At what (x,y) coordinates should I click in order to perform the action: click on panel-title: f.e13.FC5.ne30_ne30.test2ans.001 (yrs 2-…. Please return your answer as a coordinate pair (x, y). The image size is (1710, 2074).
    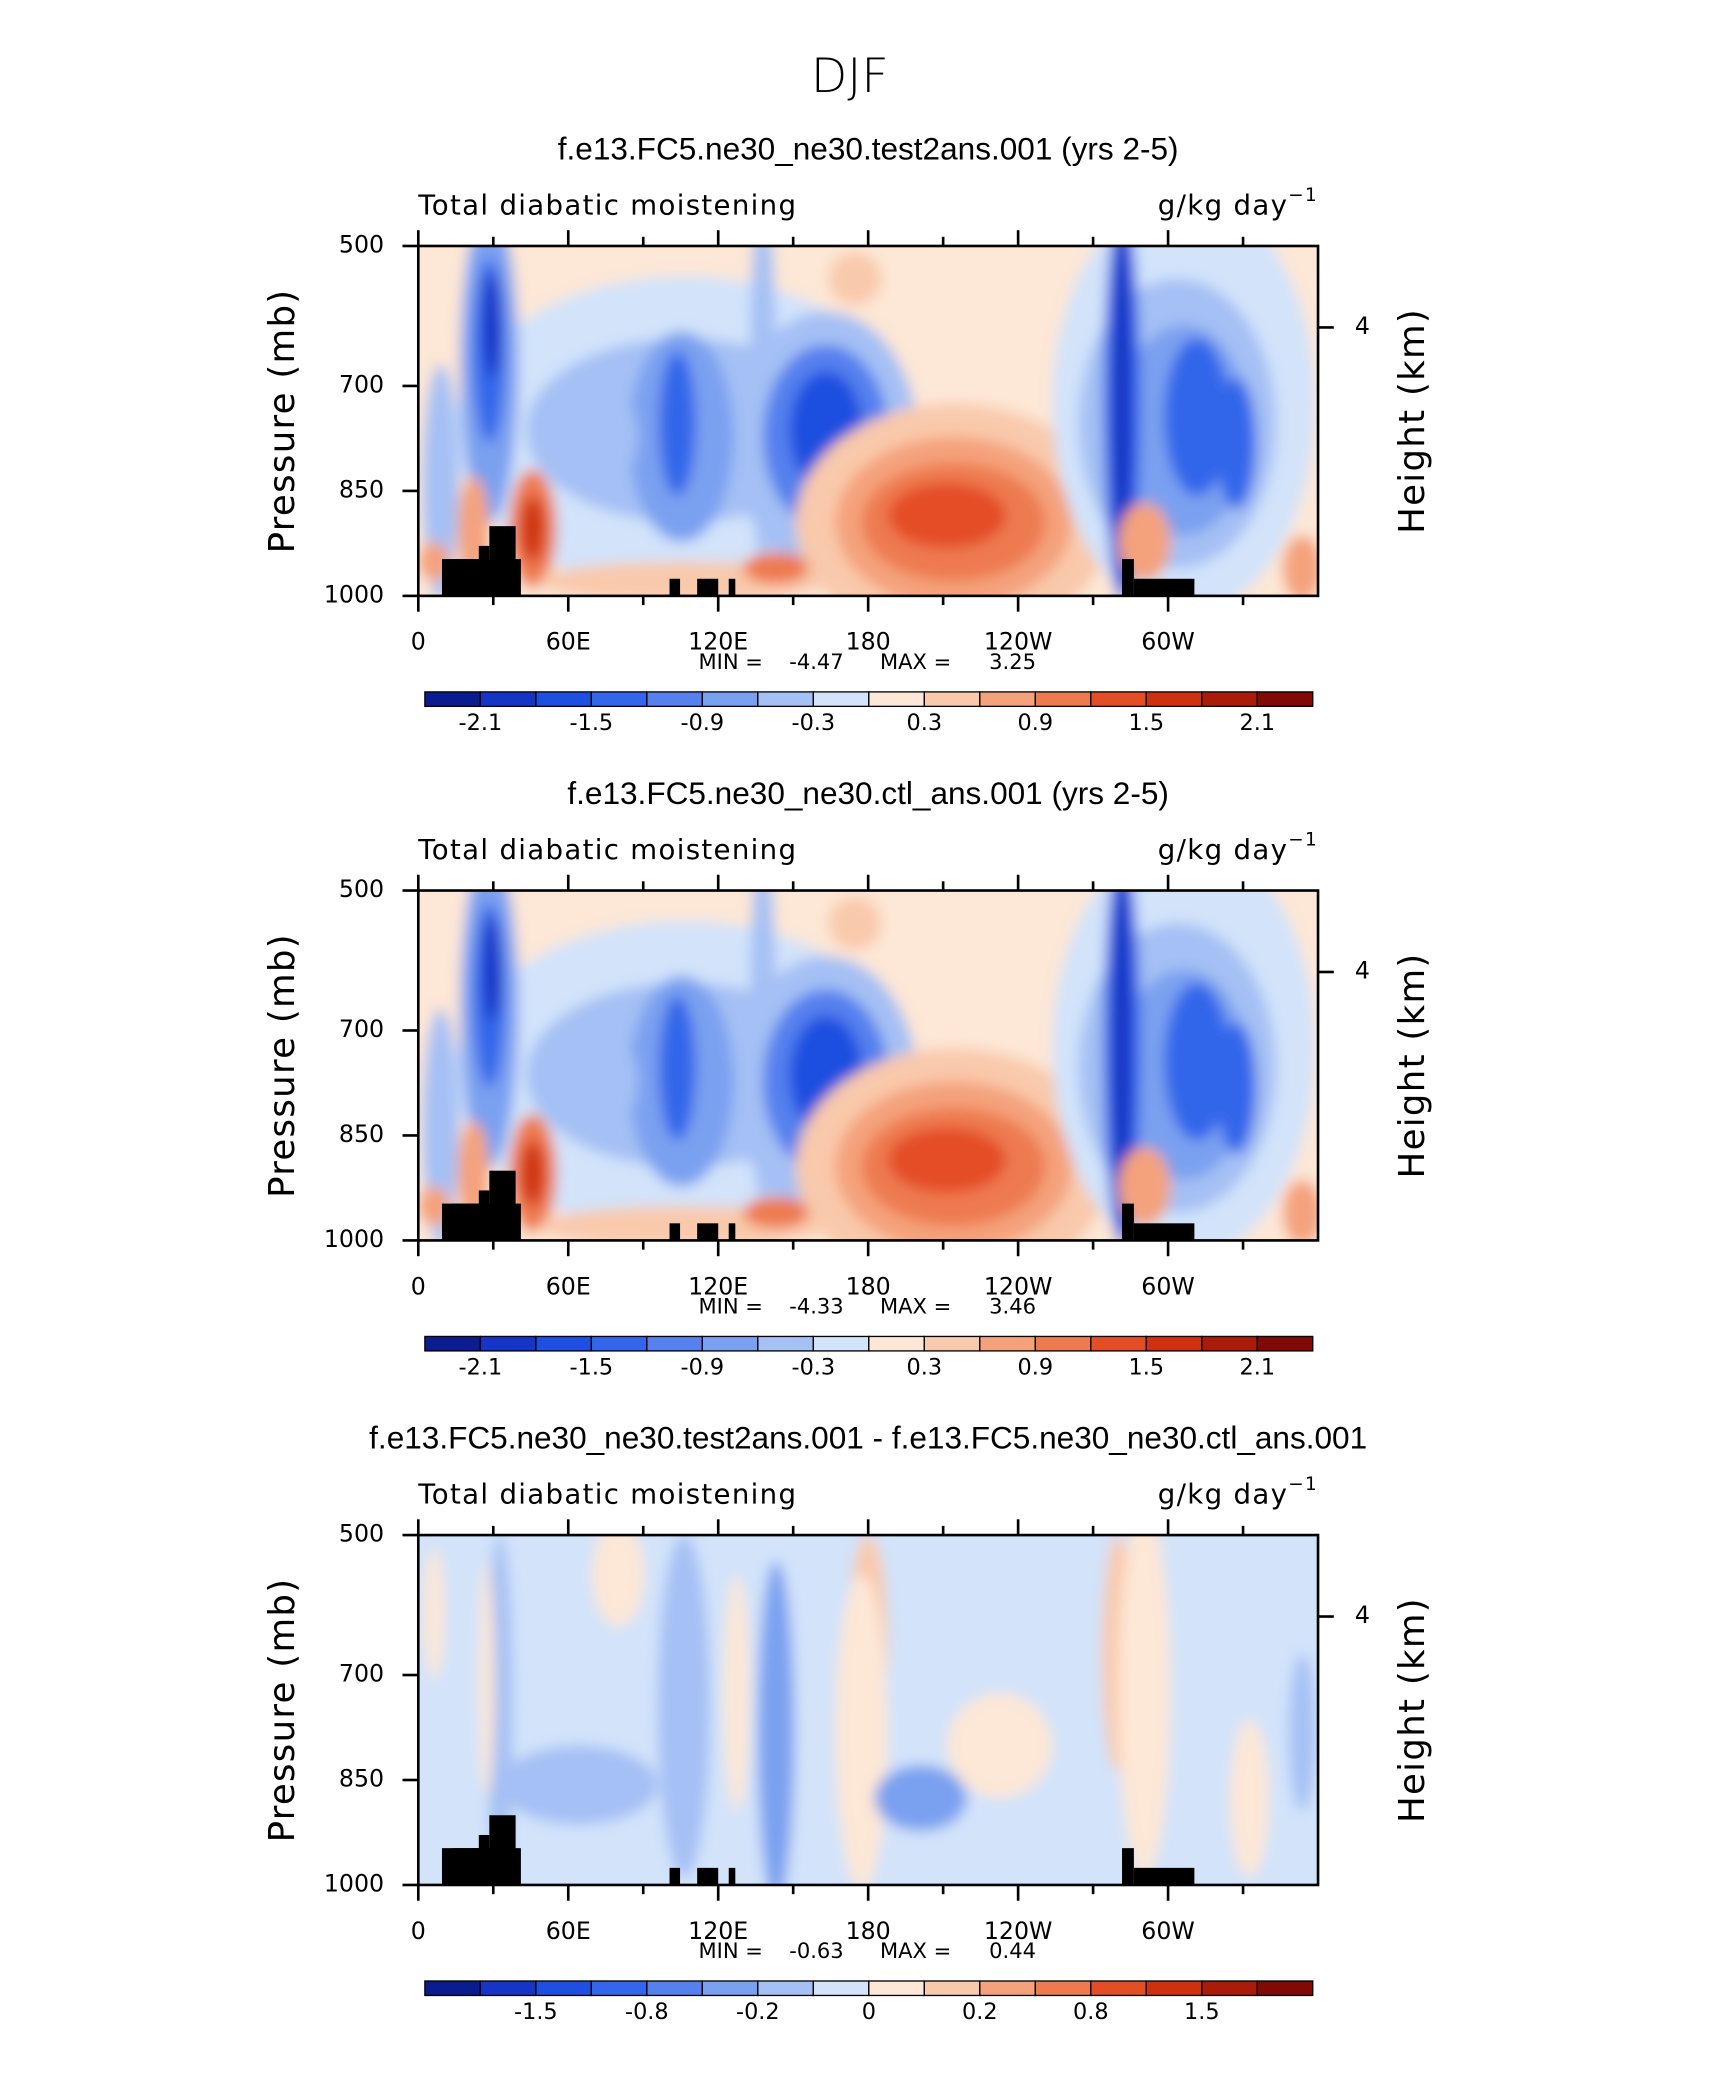
    Looking at the image, I should click on (868, 149).